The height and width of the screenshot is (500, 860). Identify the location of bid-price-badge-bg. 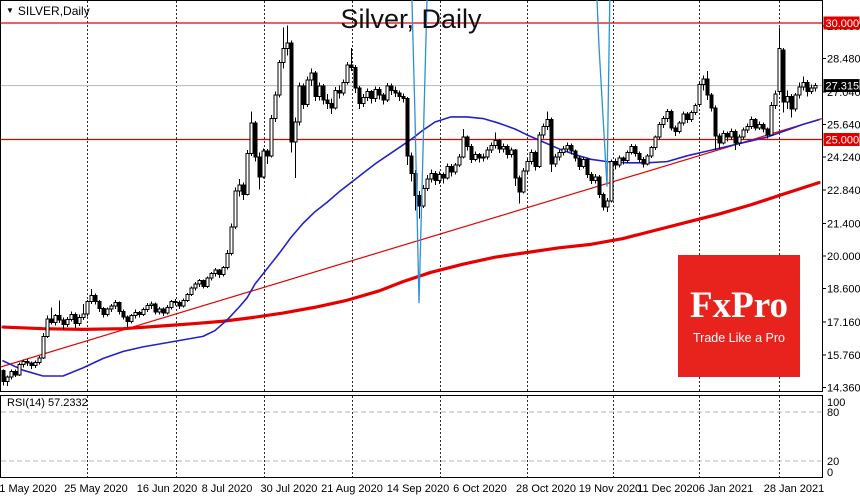
(841, 86).